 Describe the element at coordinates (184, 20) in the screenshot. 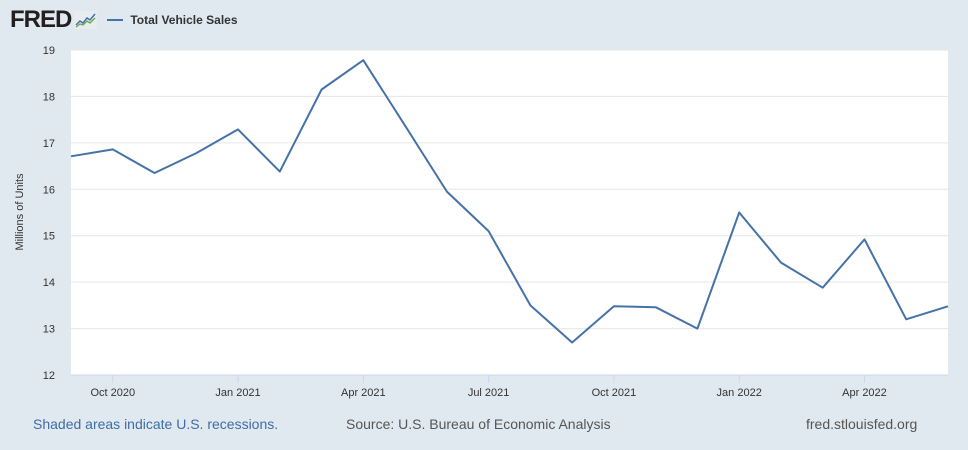

I see `legend-label: Total Vehicle Sales` at that location.